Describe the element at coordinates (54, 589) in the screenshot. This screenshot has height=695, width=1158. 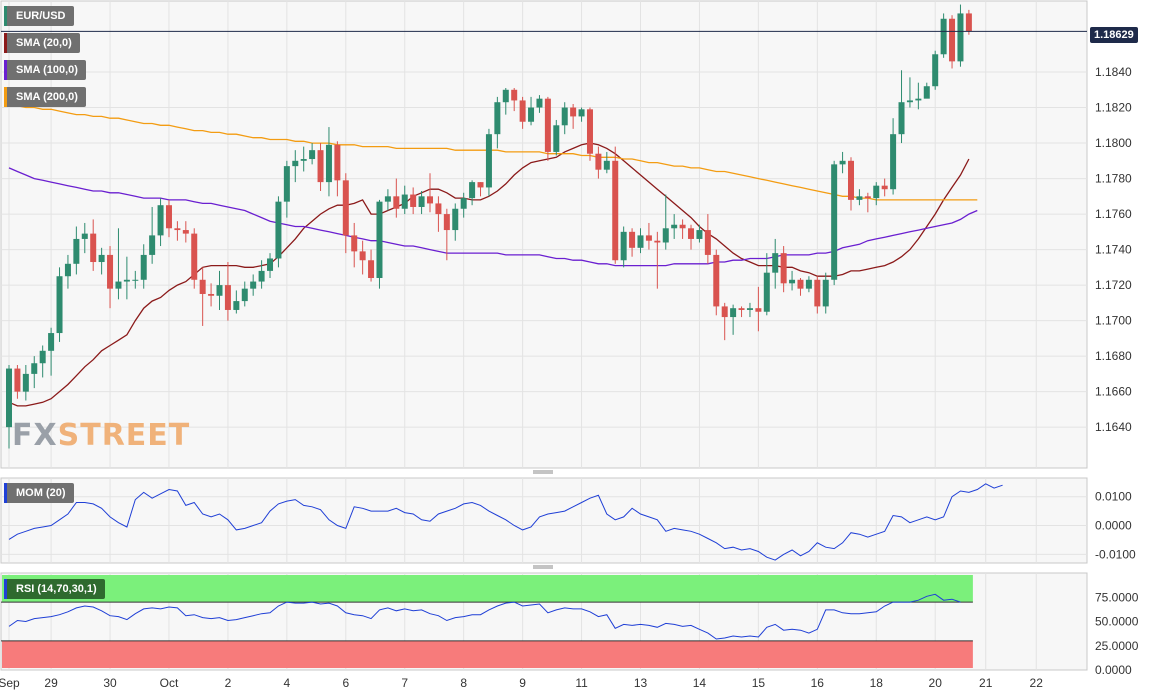
I see `rsi-tag: RSI (14,70,30,1)` at that location.